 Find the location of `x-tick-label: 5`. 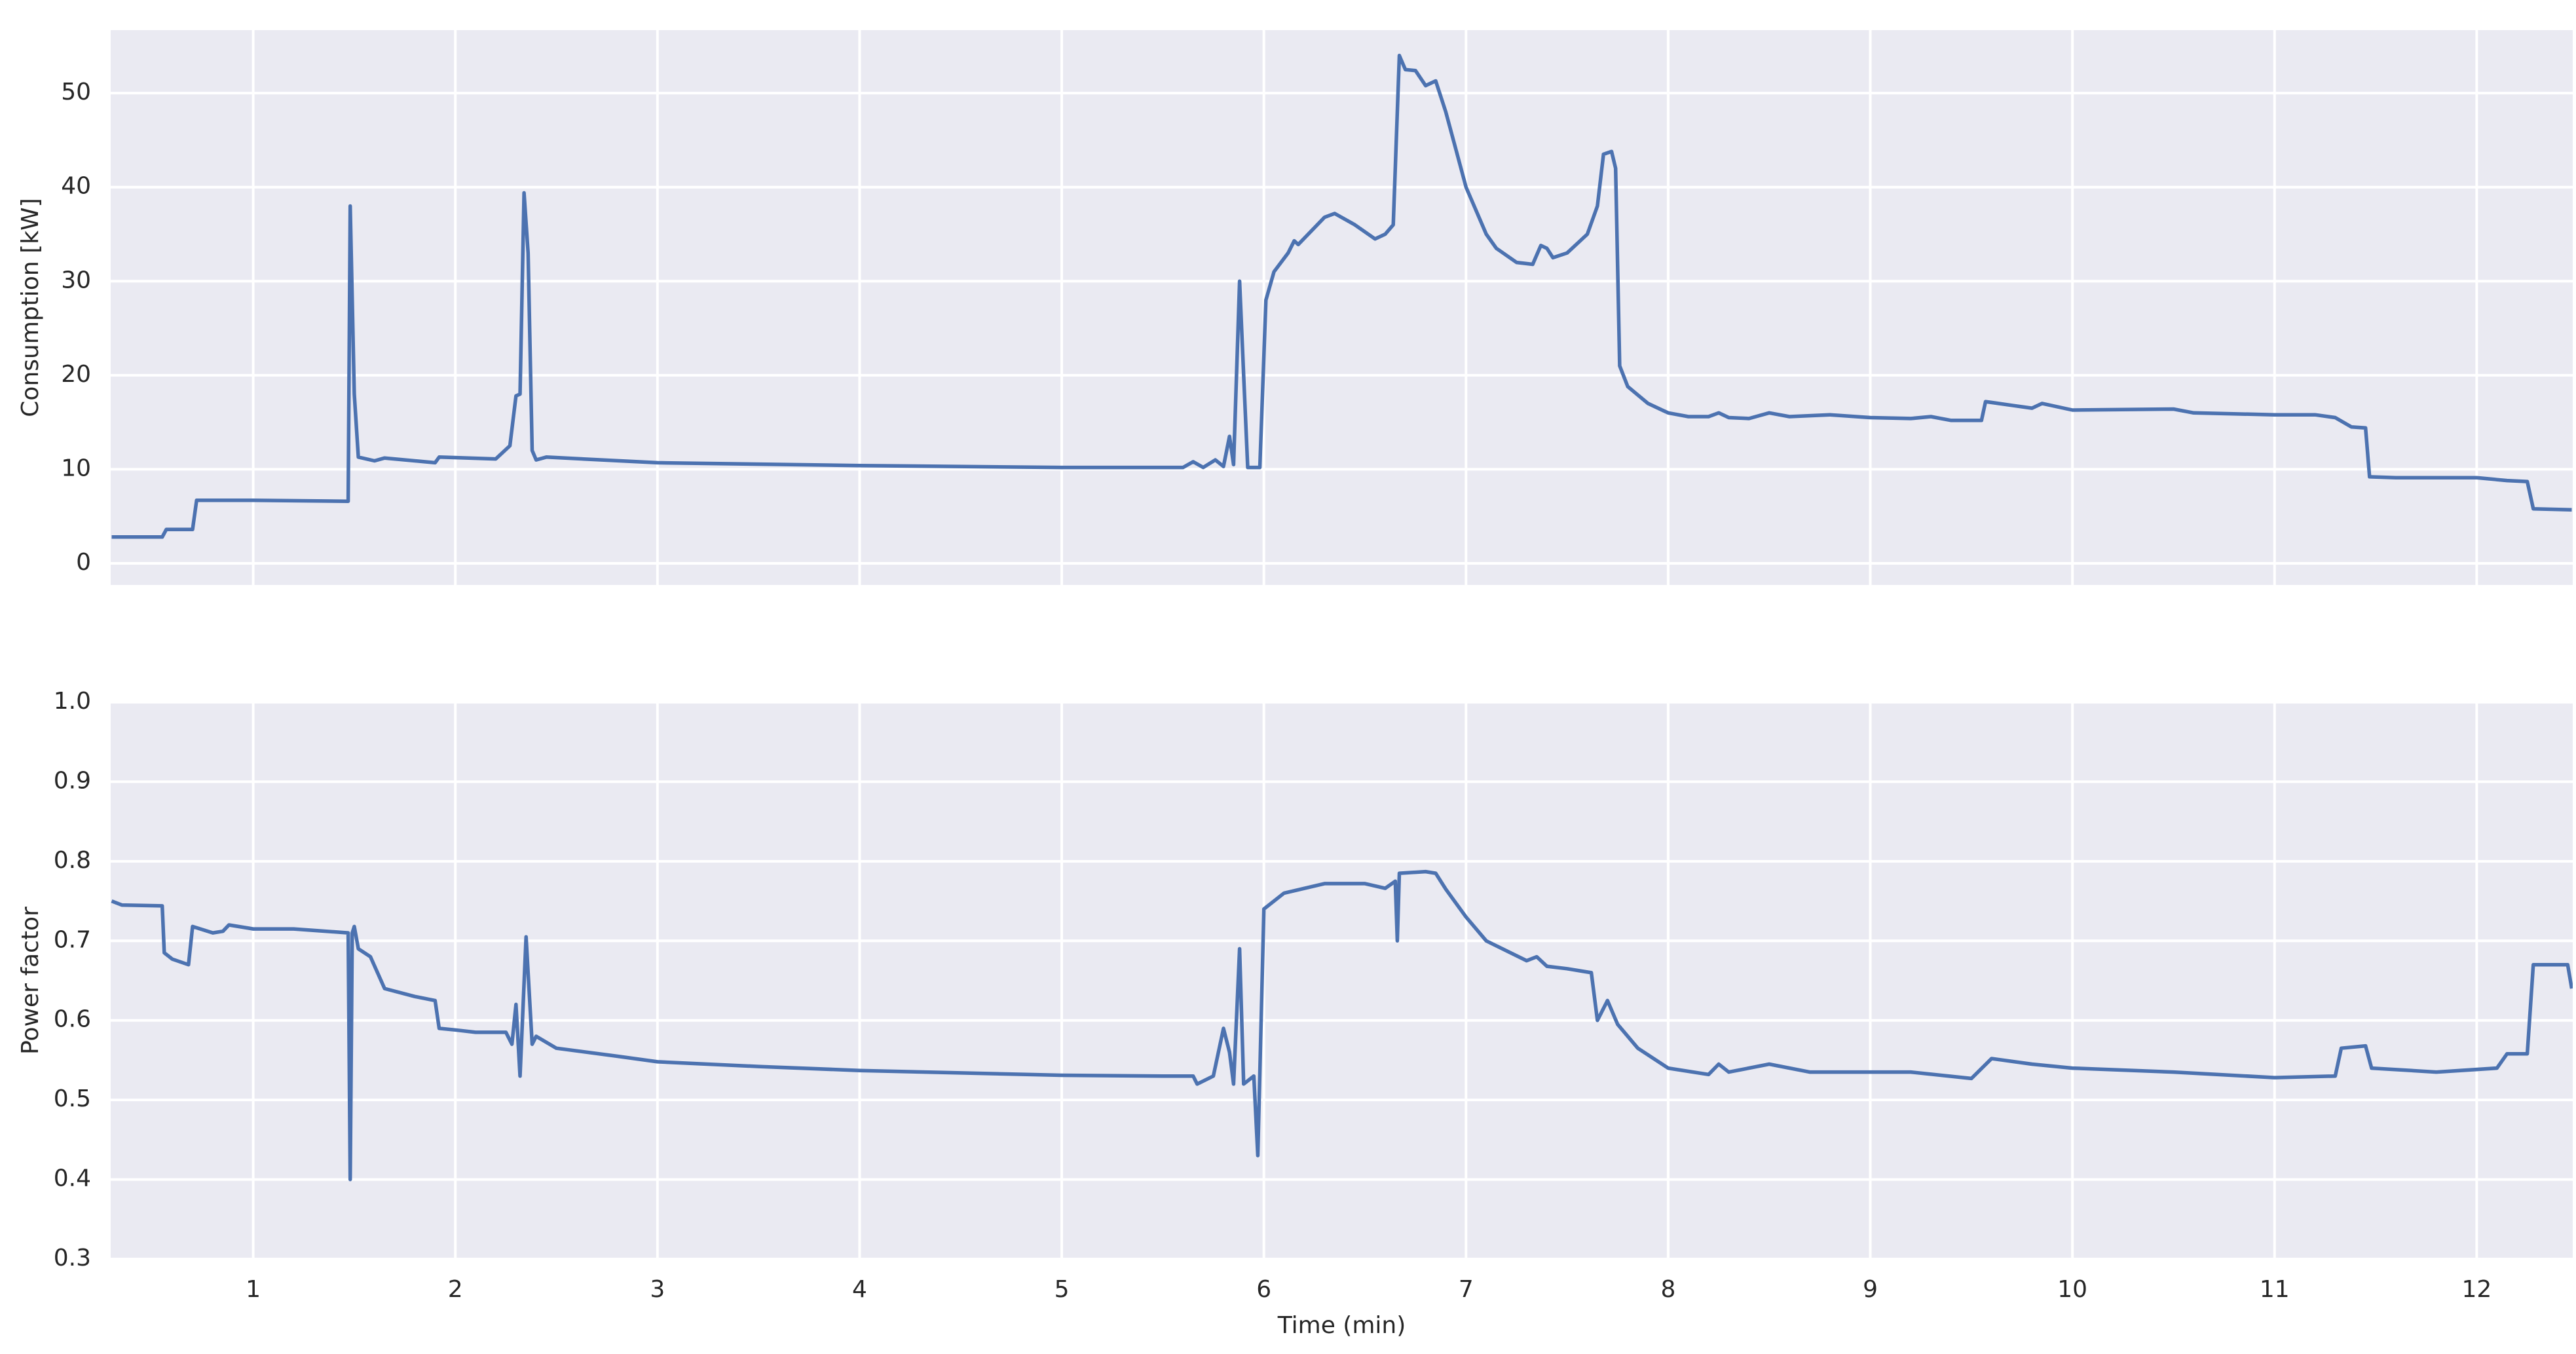

x-tick-label: 5 is located at coordinates (1062, 1290).